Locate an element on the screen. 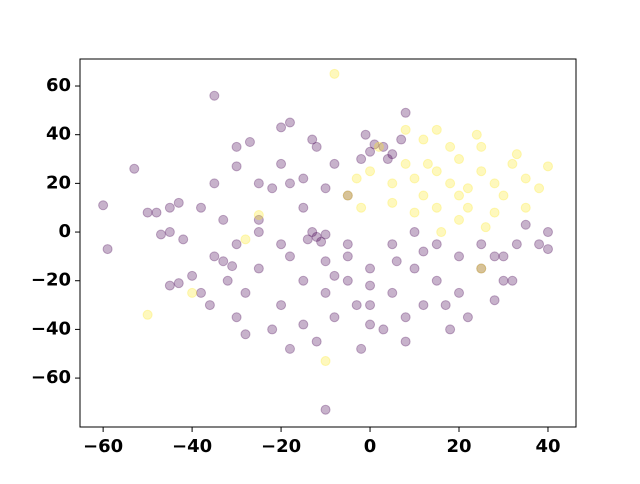  x-tick-label: 40 is located at coordinates (547, 446).